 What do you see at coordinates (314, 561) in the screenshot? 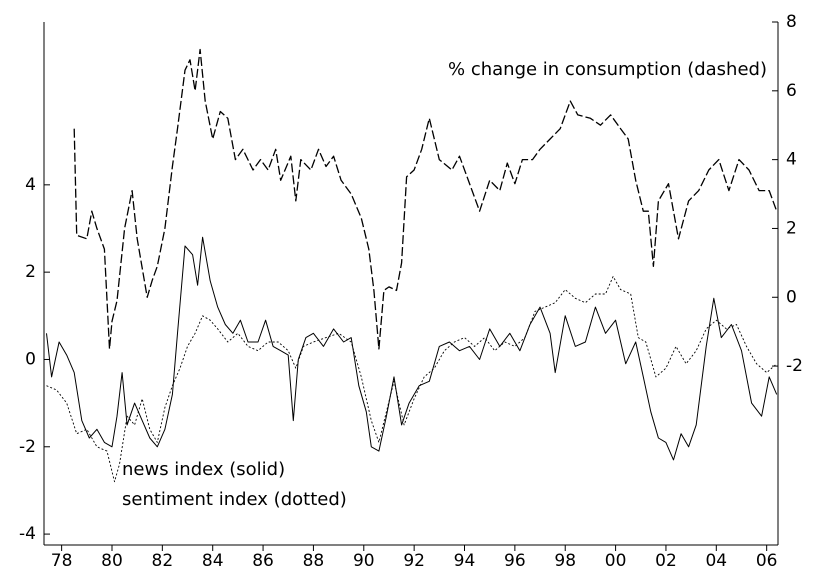
I see `x-tick-label: 88` at bounding box center [314, 561].